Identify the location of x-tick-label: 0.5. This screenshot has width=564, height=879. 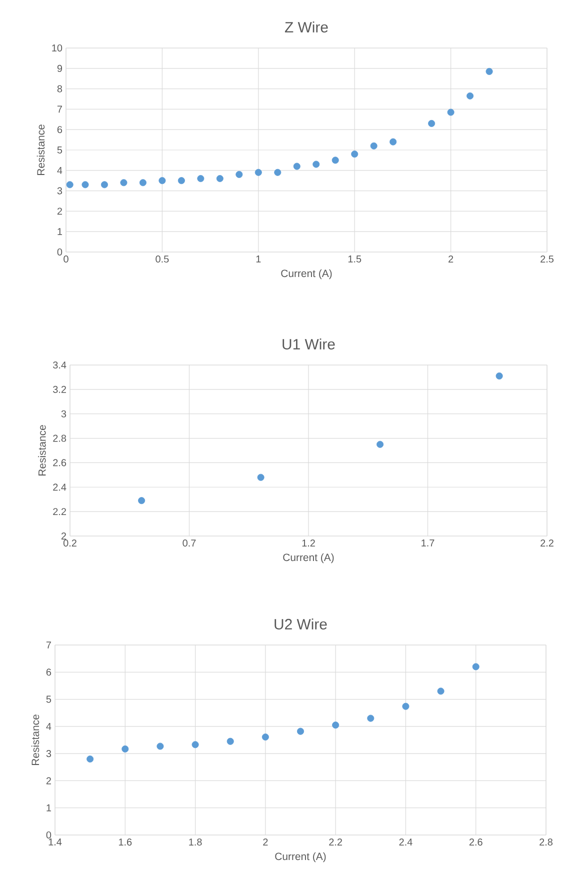
(162, 259).